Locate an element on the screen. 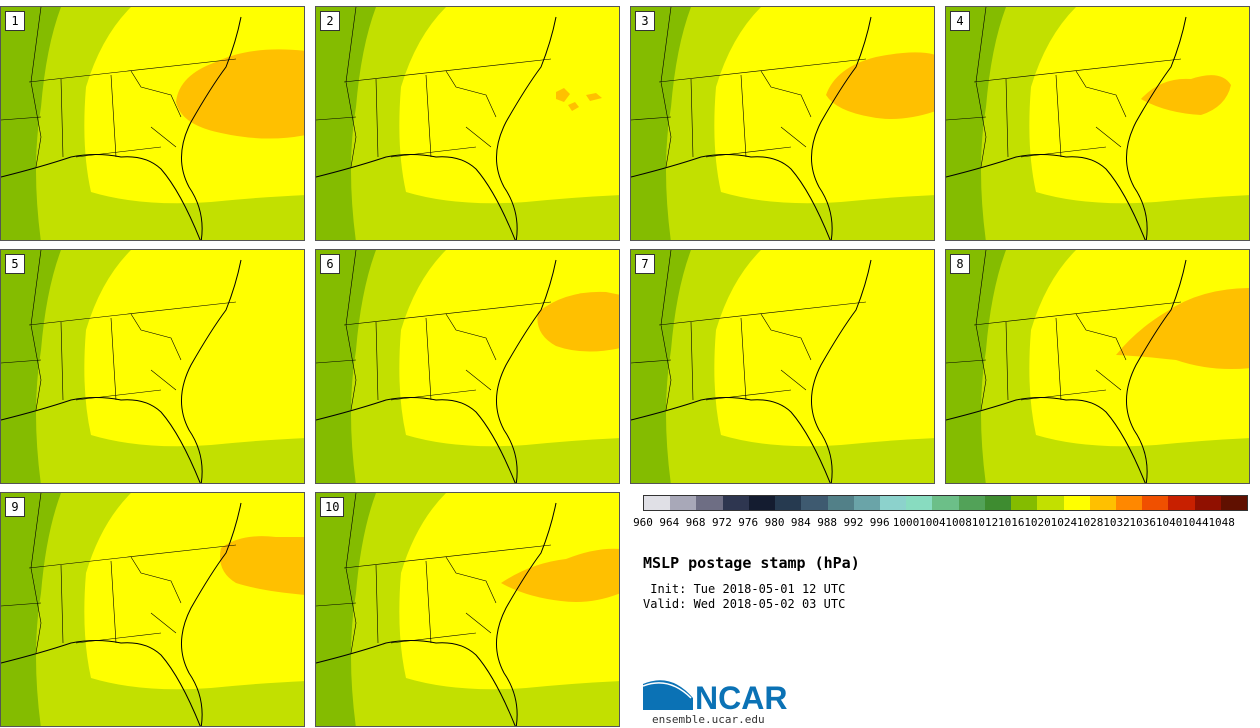 The image size is (1260, 728). member-number: 6 is located at coordinates (330, 264).